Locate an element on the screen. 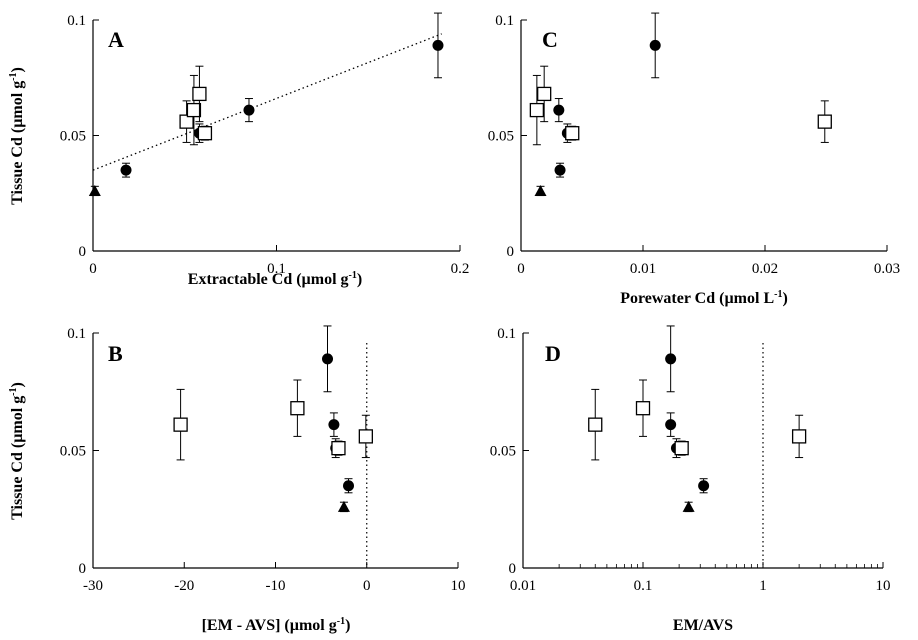 Image resolution: width=918 pixels, height=640 pixels. panel-b-x-axis-label: [EM - AVS] (µmol g-1) is located at coordinates (276, 625).